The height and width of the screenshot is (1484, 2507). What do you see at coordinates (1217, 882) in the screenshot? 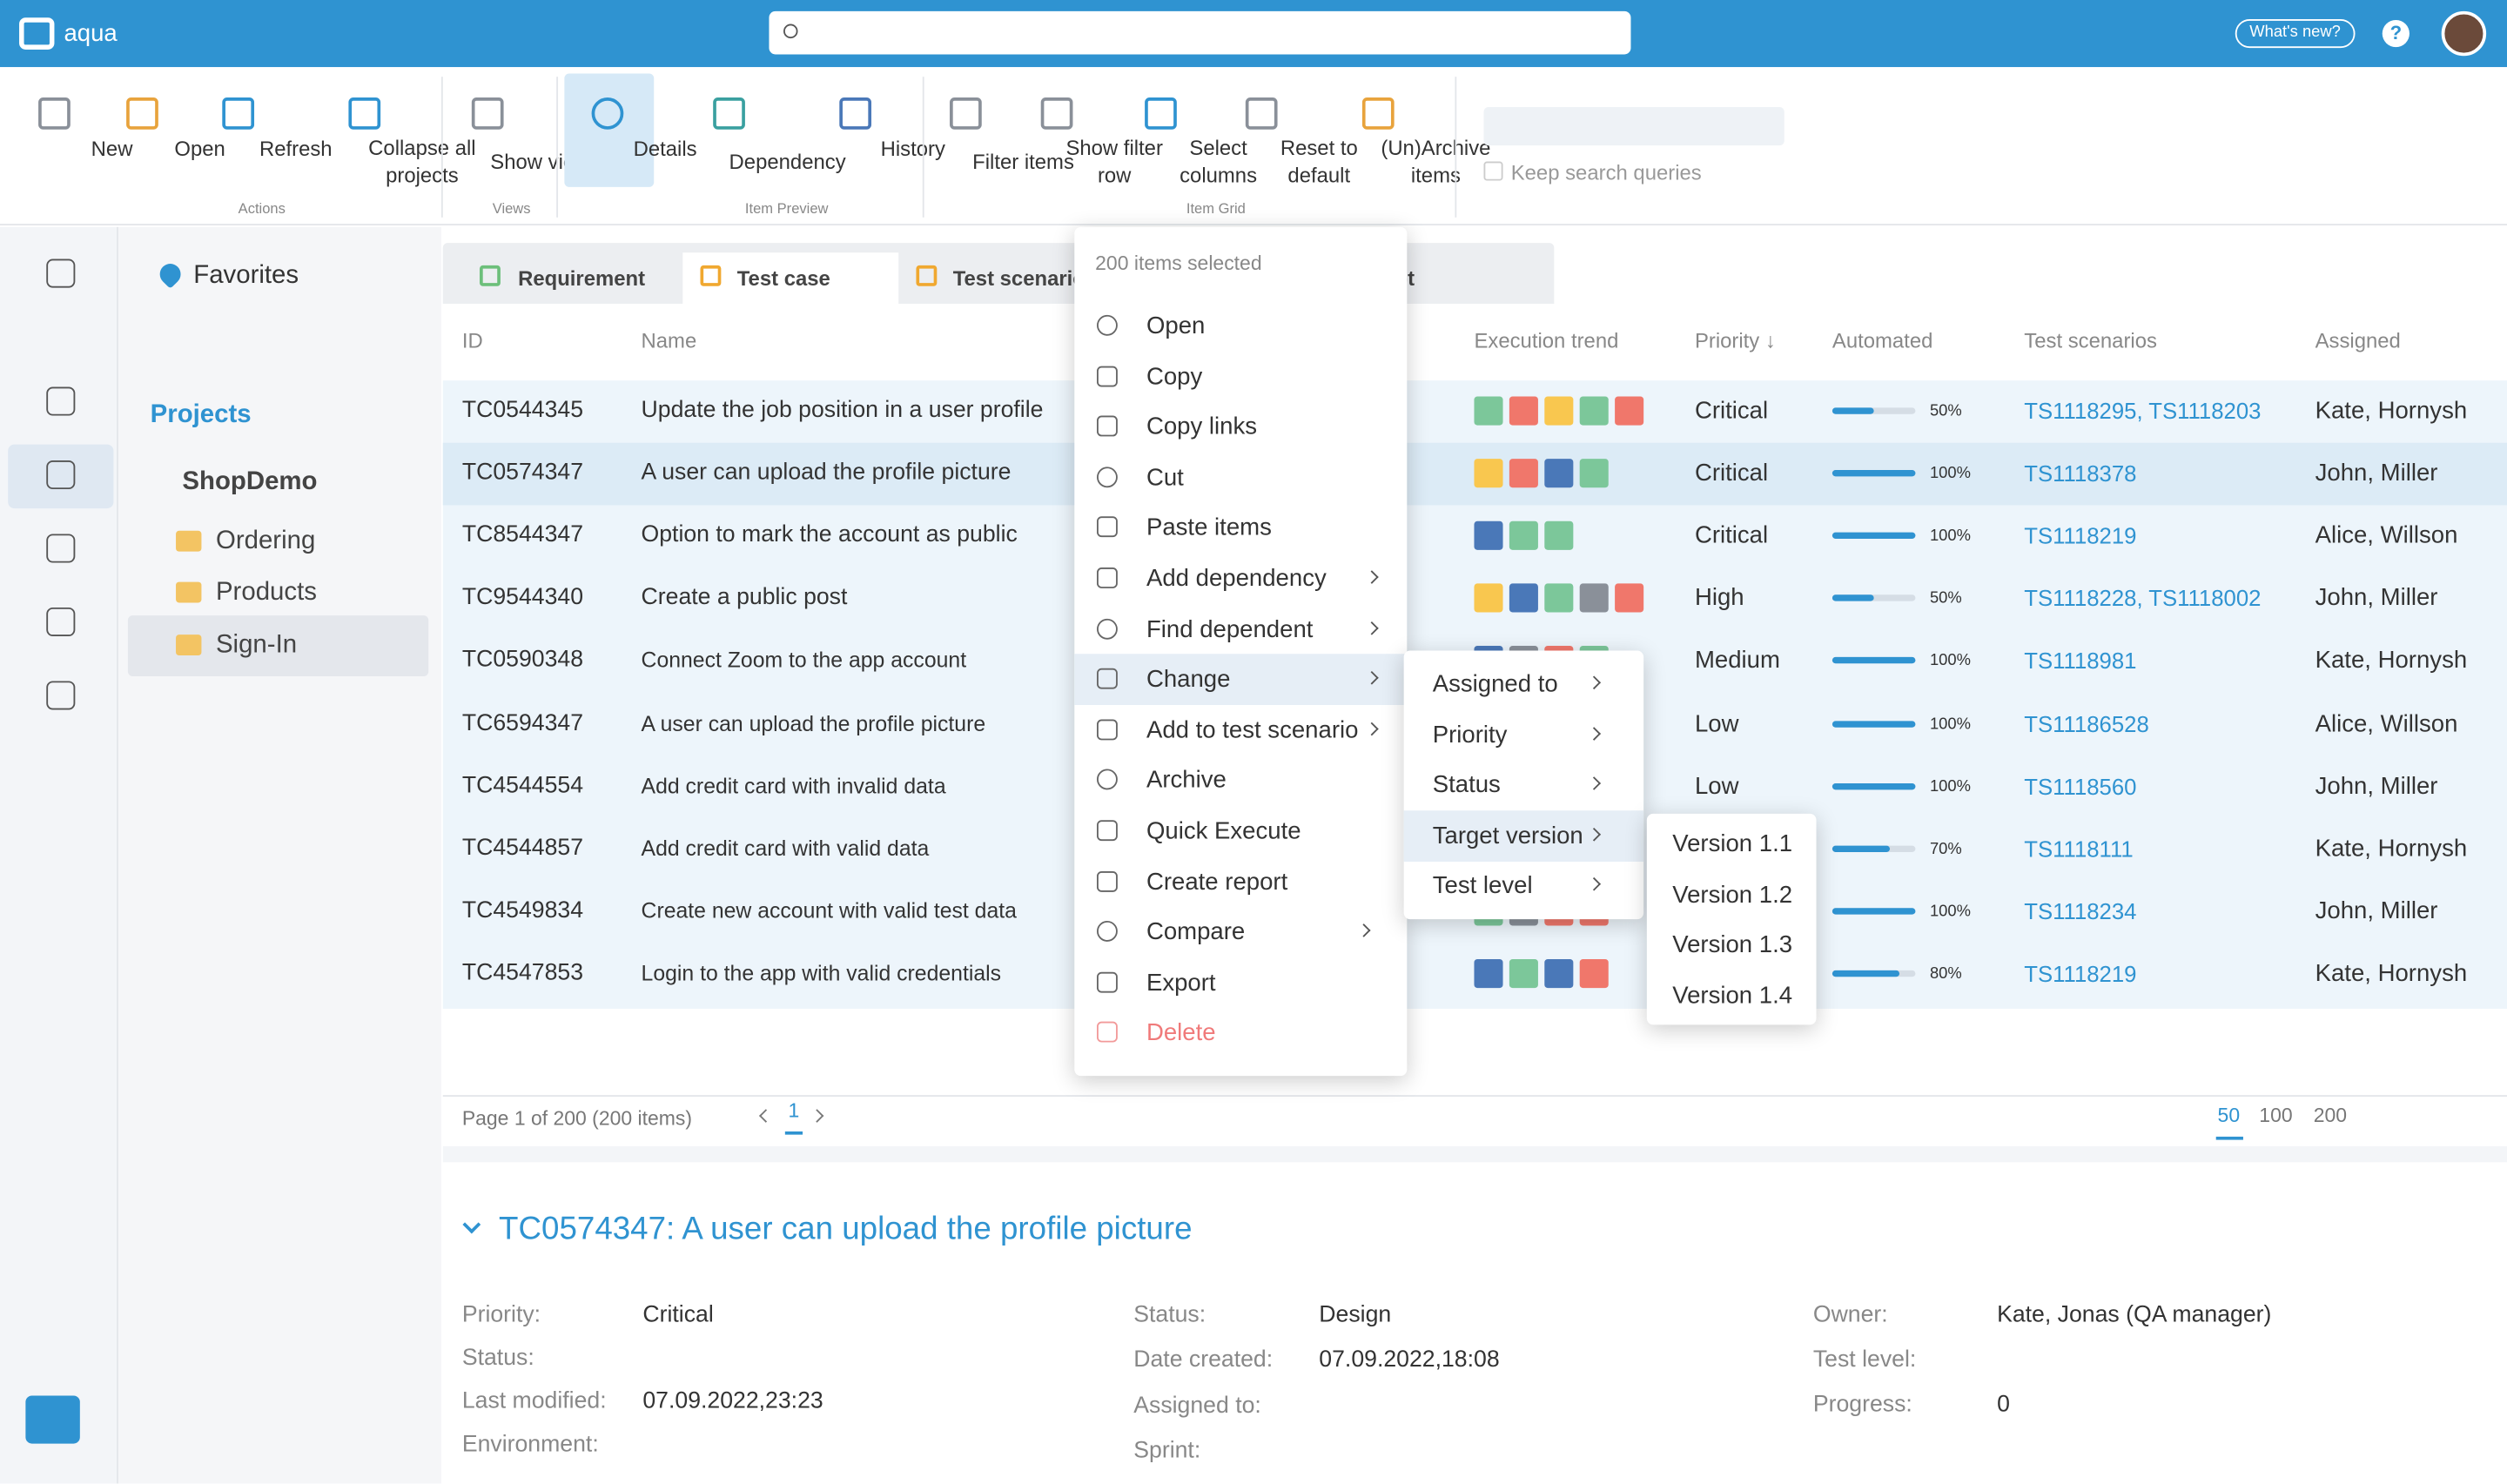
I see `menu-item: Create report` at bounding box center [1217, 882].